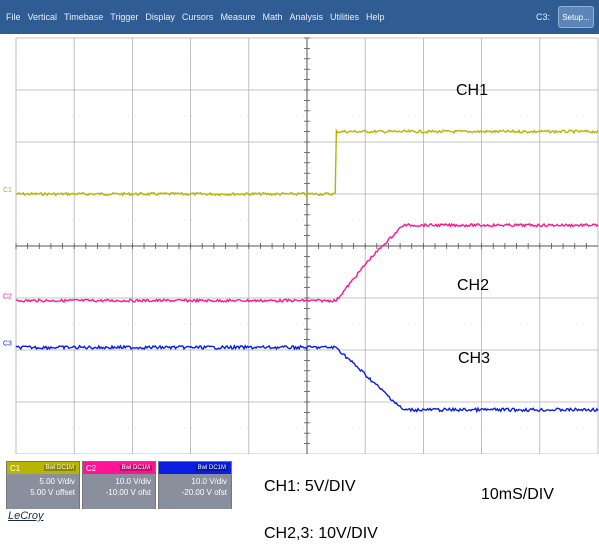 The height and width of the screenshot is (549, 599). I want to click on lecroy-logo: LeCroy, so click(26, 516).